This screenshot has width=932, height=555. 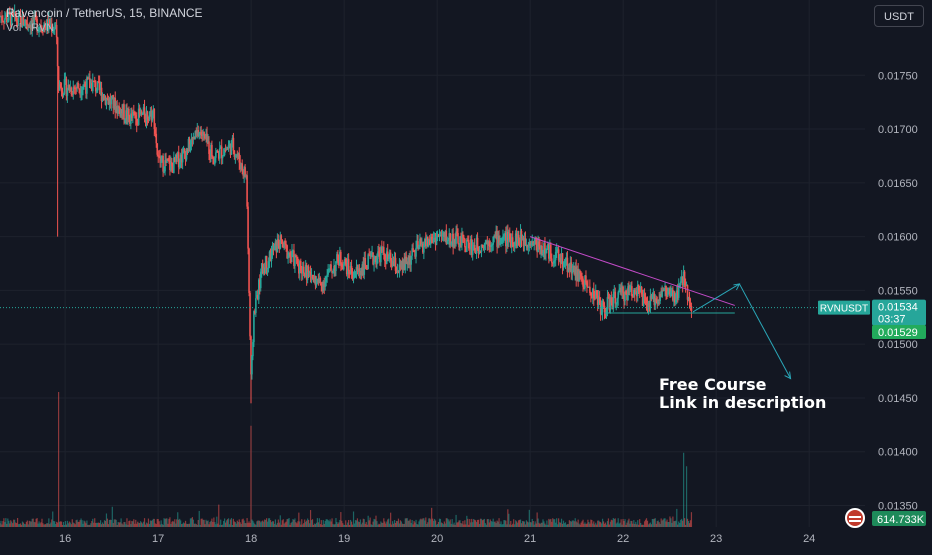 I want to click on currency-button: USDT, so click(x=899, y=16).